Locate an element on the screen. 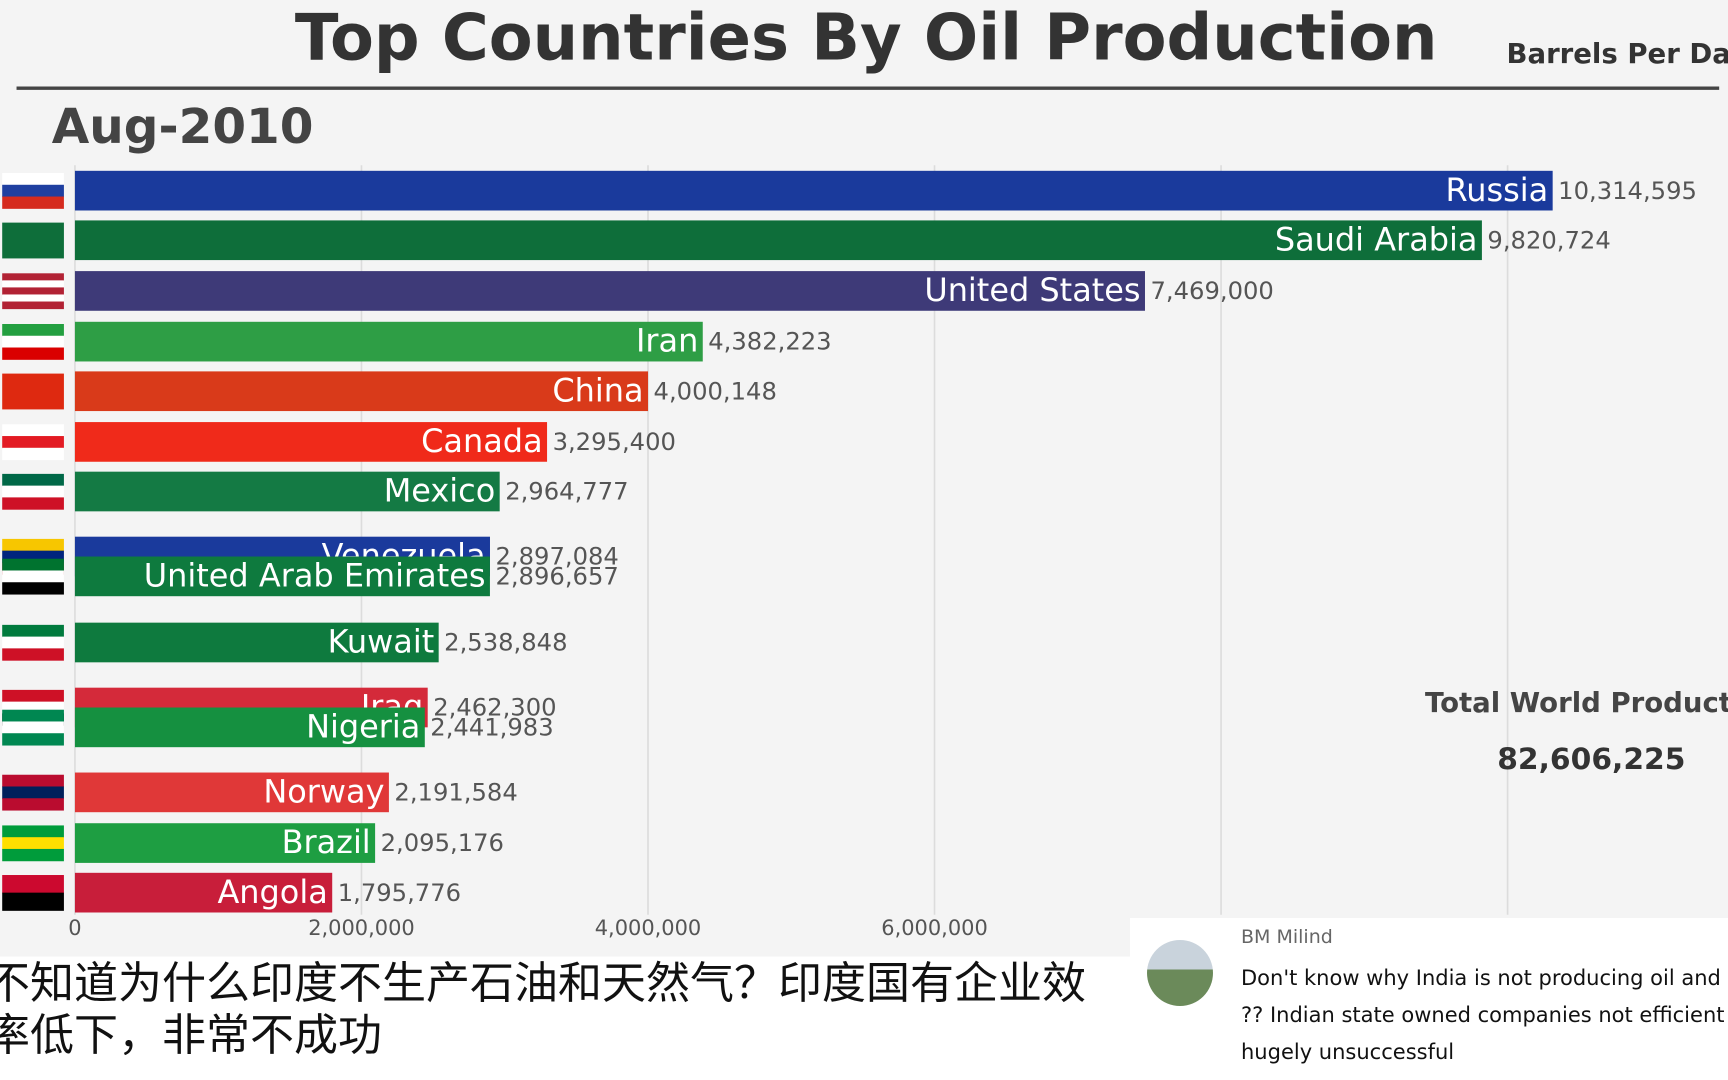  avatar is located at coordinates (1180, 973).